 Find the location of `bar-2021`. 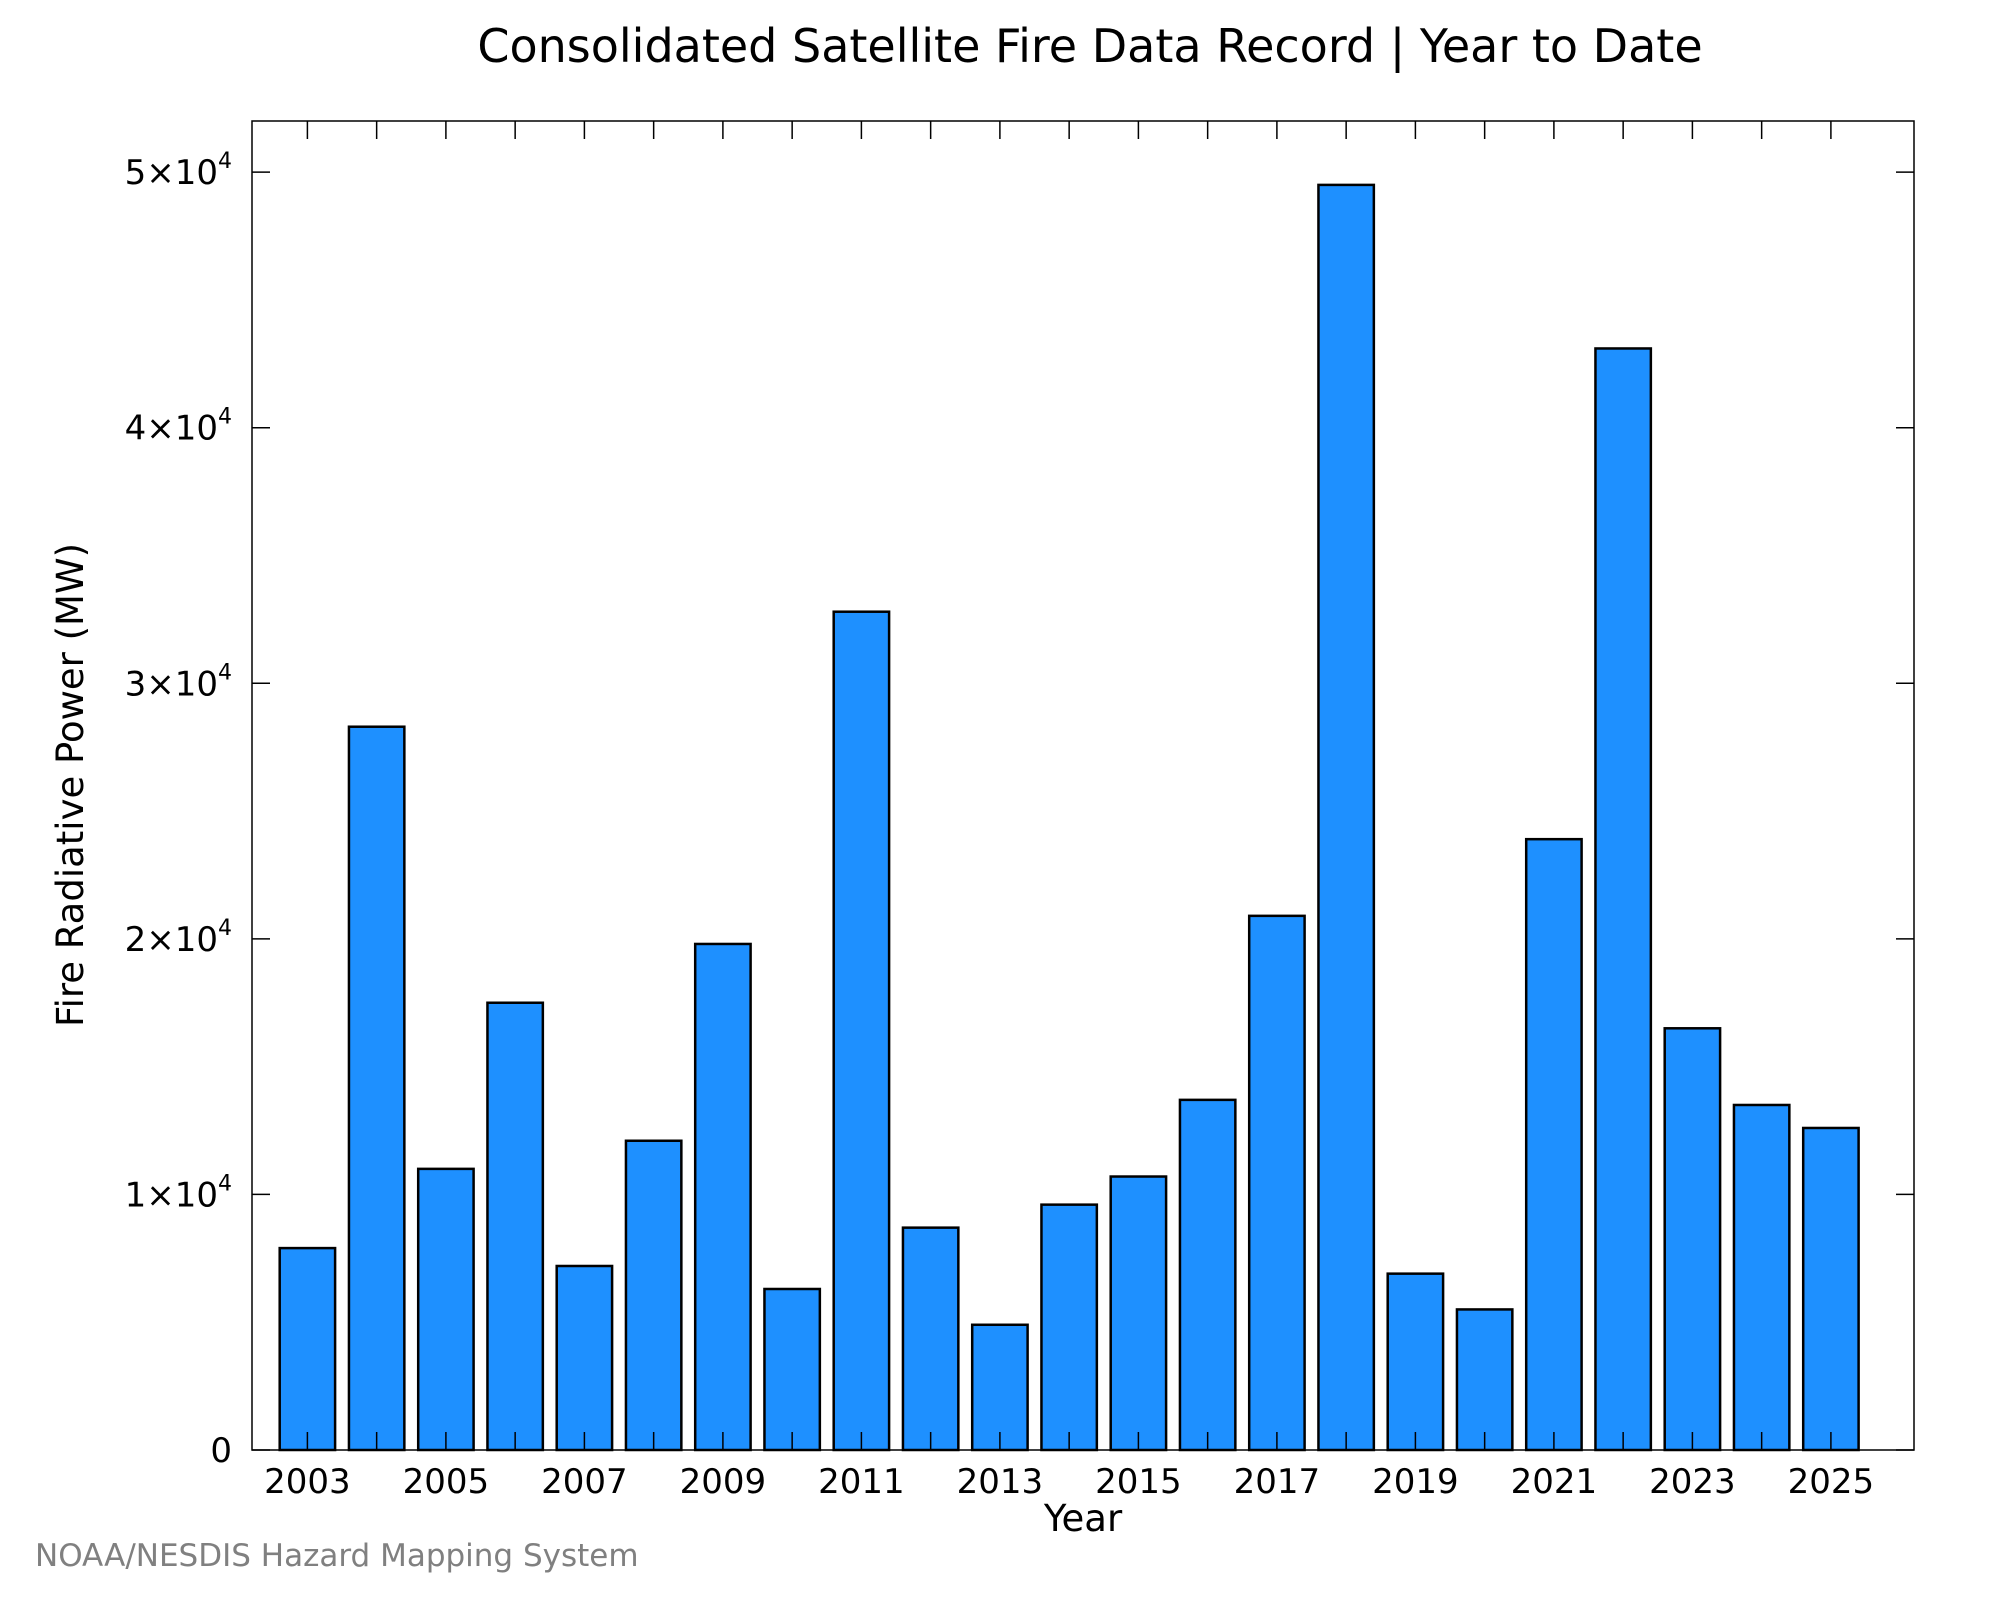

bar-2021 is located at coordinates (1553, 1144).